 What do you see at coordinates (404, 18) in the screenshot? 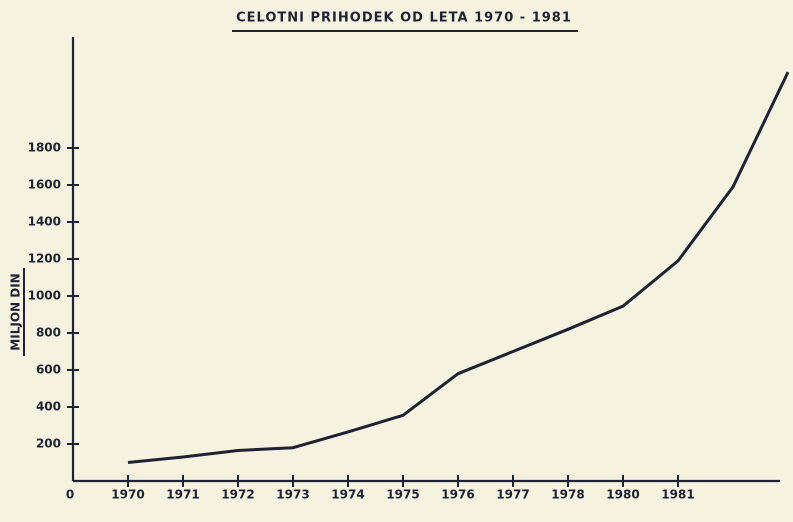
I see `chart-title: CELOTNI PRIHODEK OD LETA 1970 - 1981` at bounding box center [404, 18].